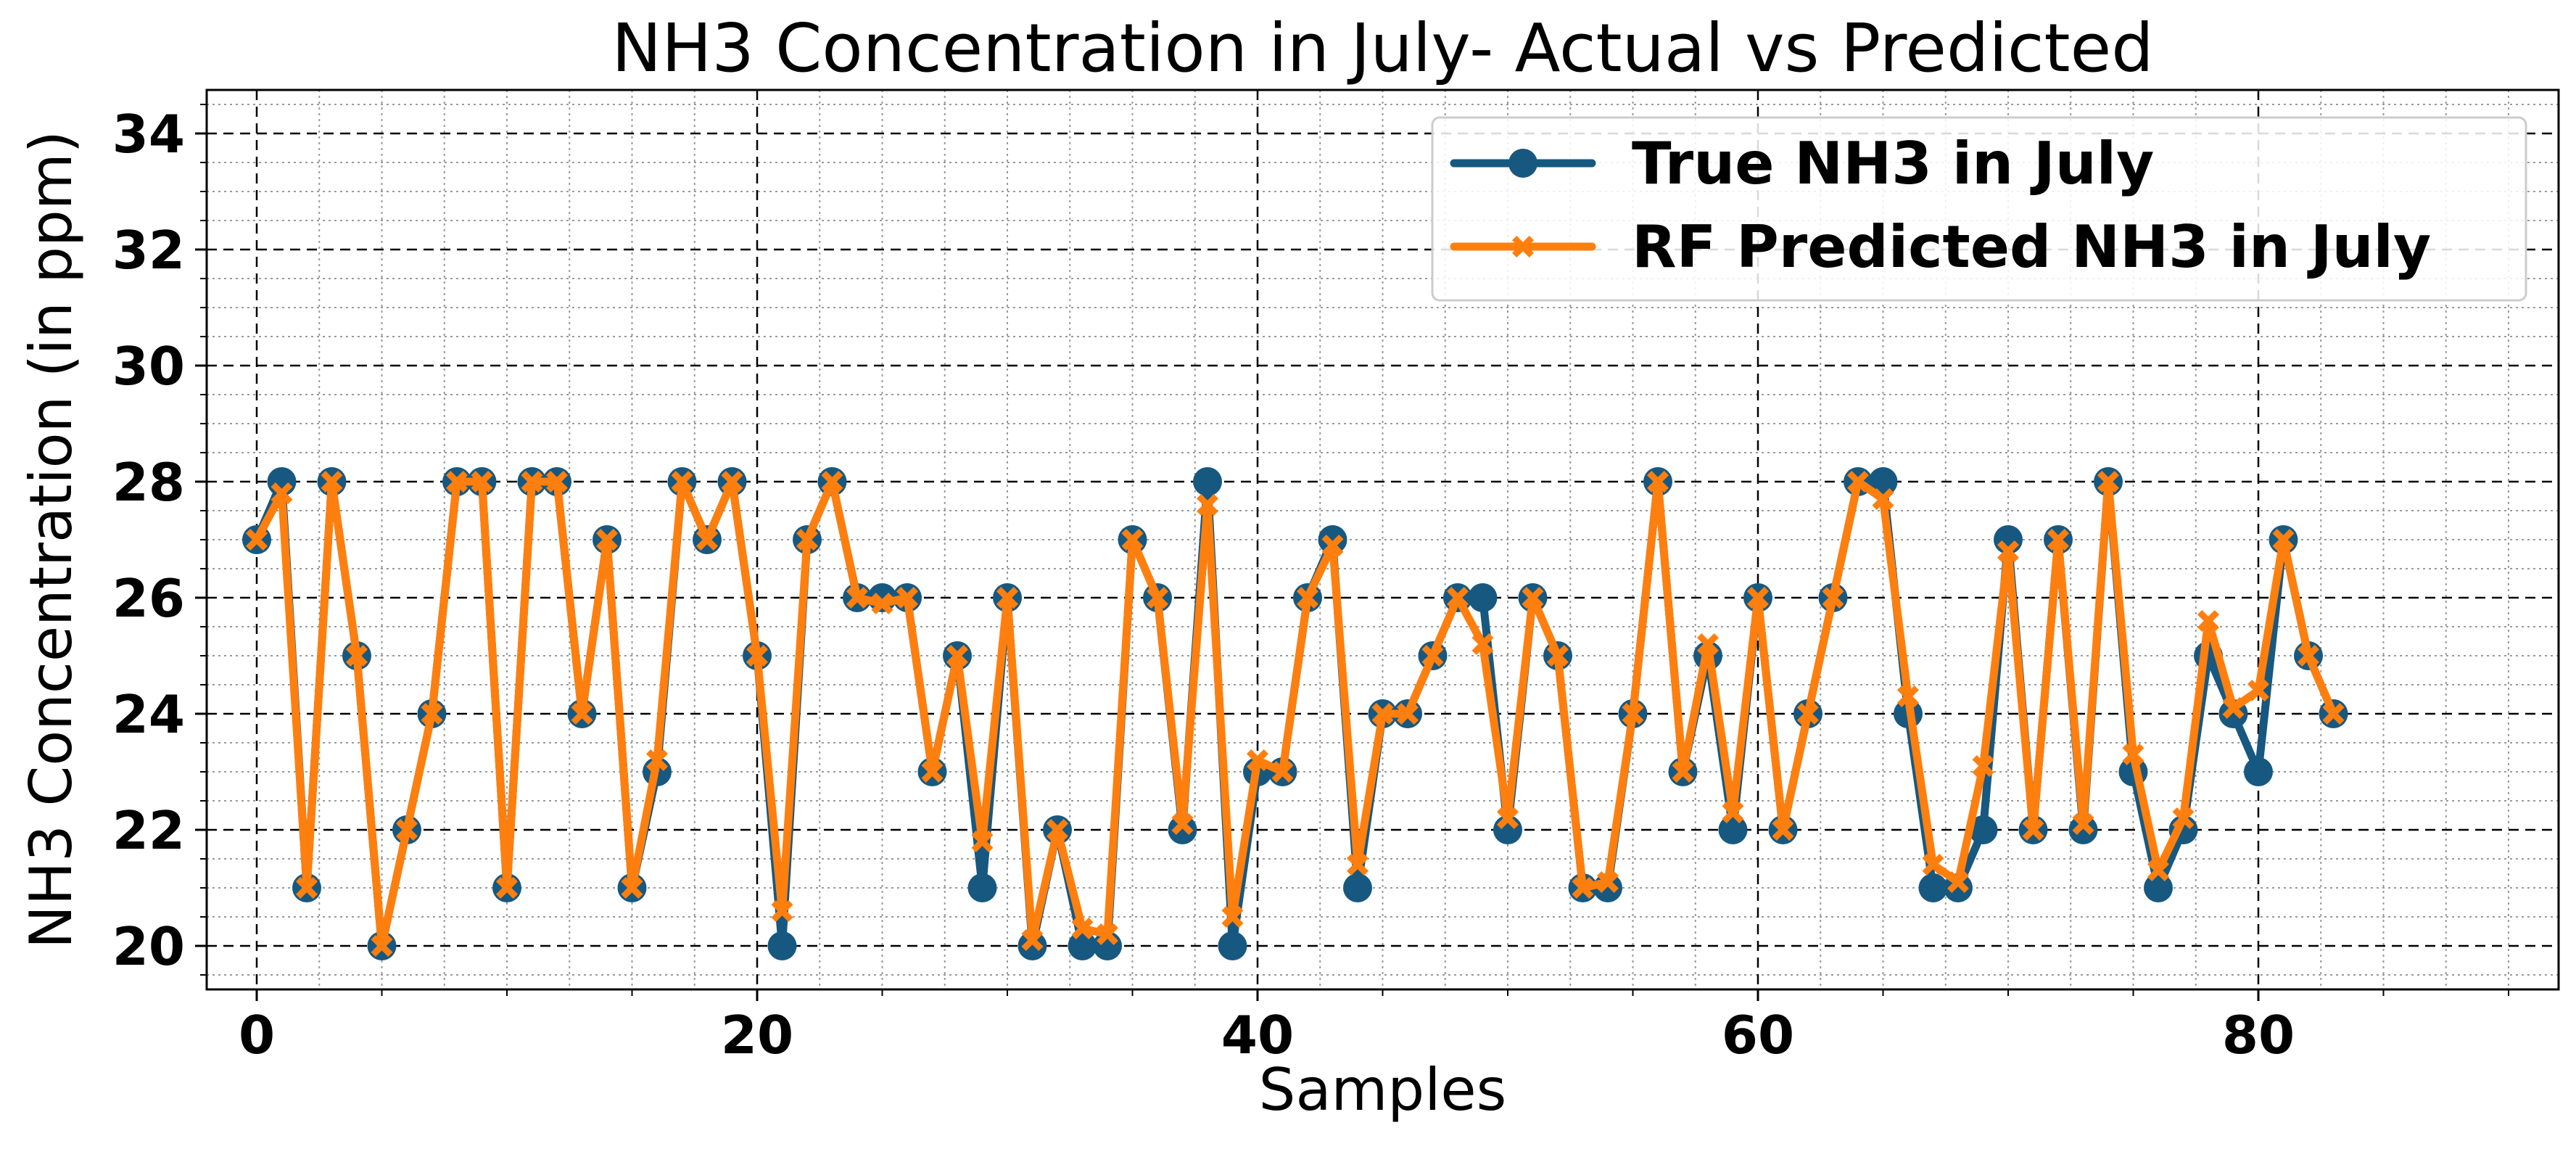 The image size is (2576, 1149). What do you see at coordinates (2032, 247) in the screenshot?
I see `legend-predicted-label: RF Predicted NH3 in July` at bounding box center [2032, 247].